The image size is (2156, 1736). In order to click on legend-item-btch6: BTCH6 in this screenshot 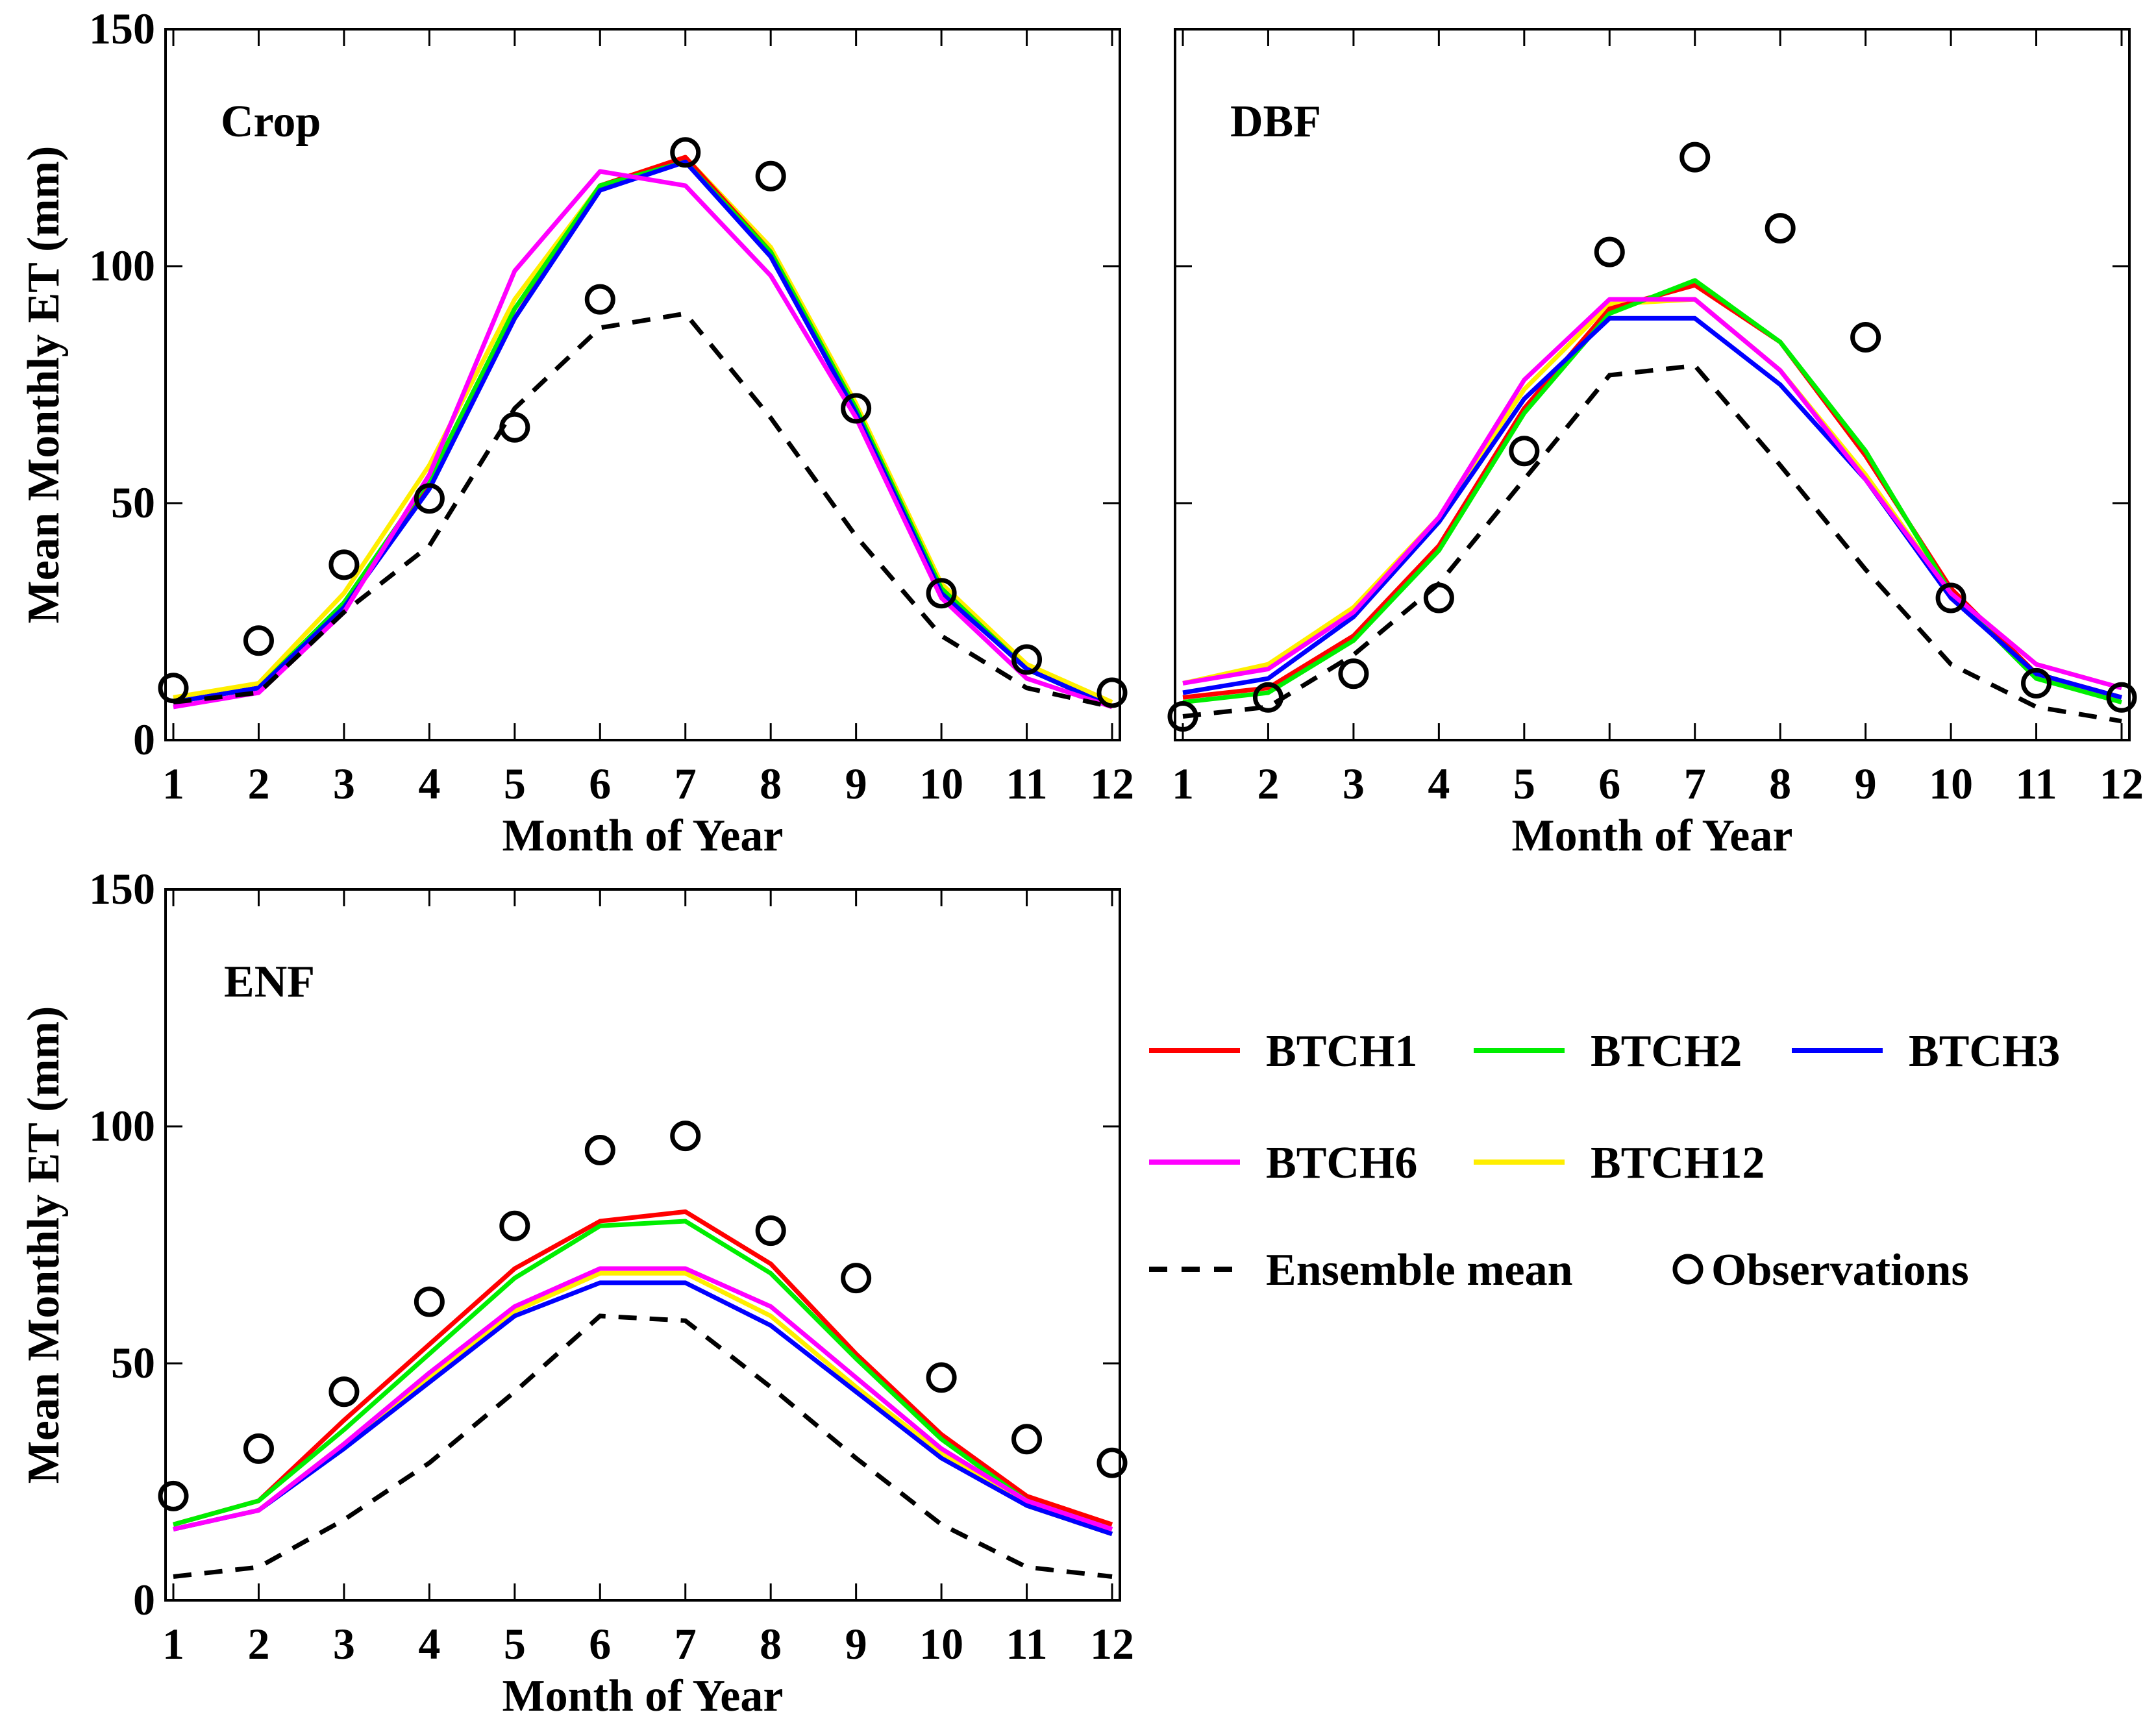, I will do `click(1283, 1163)`.